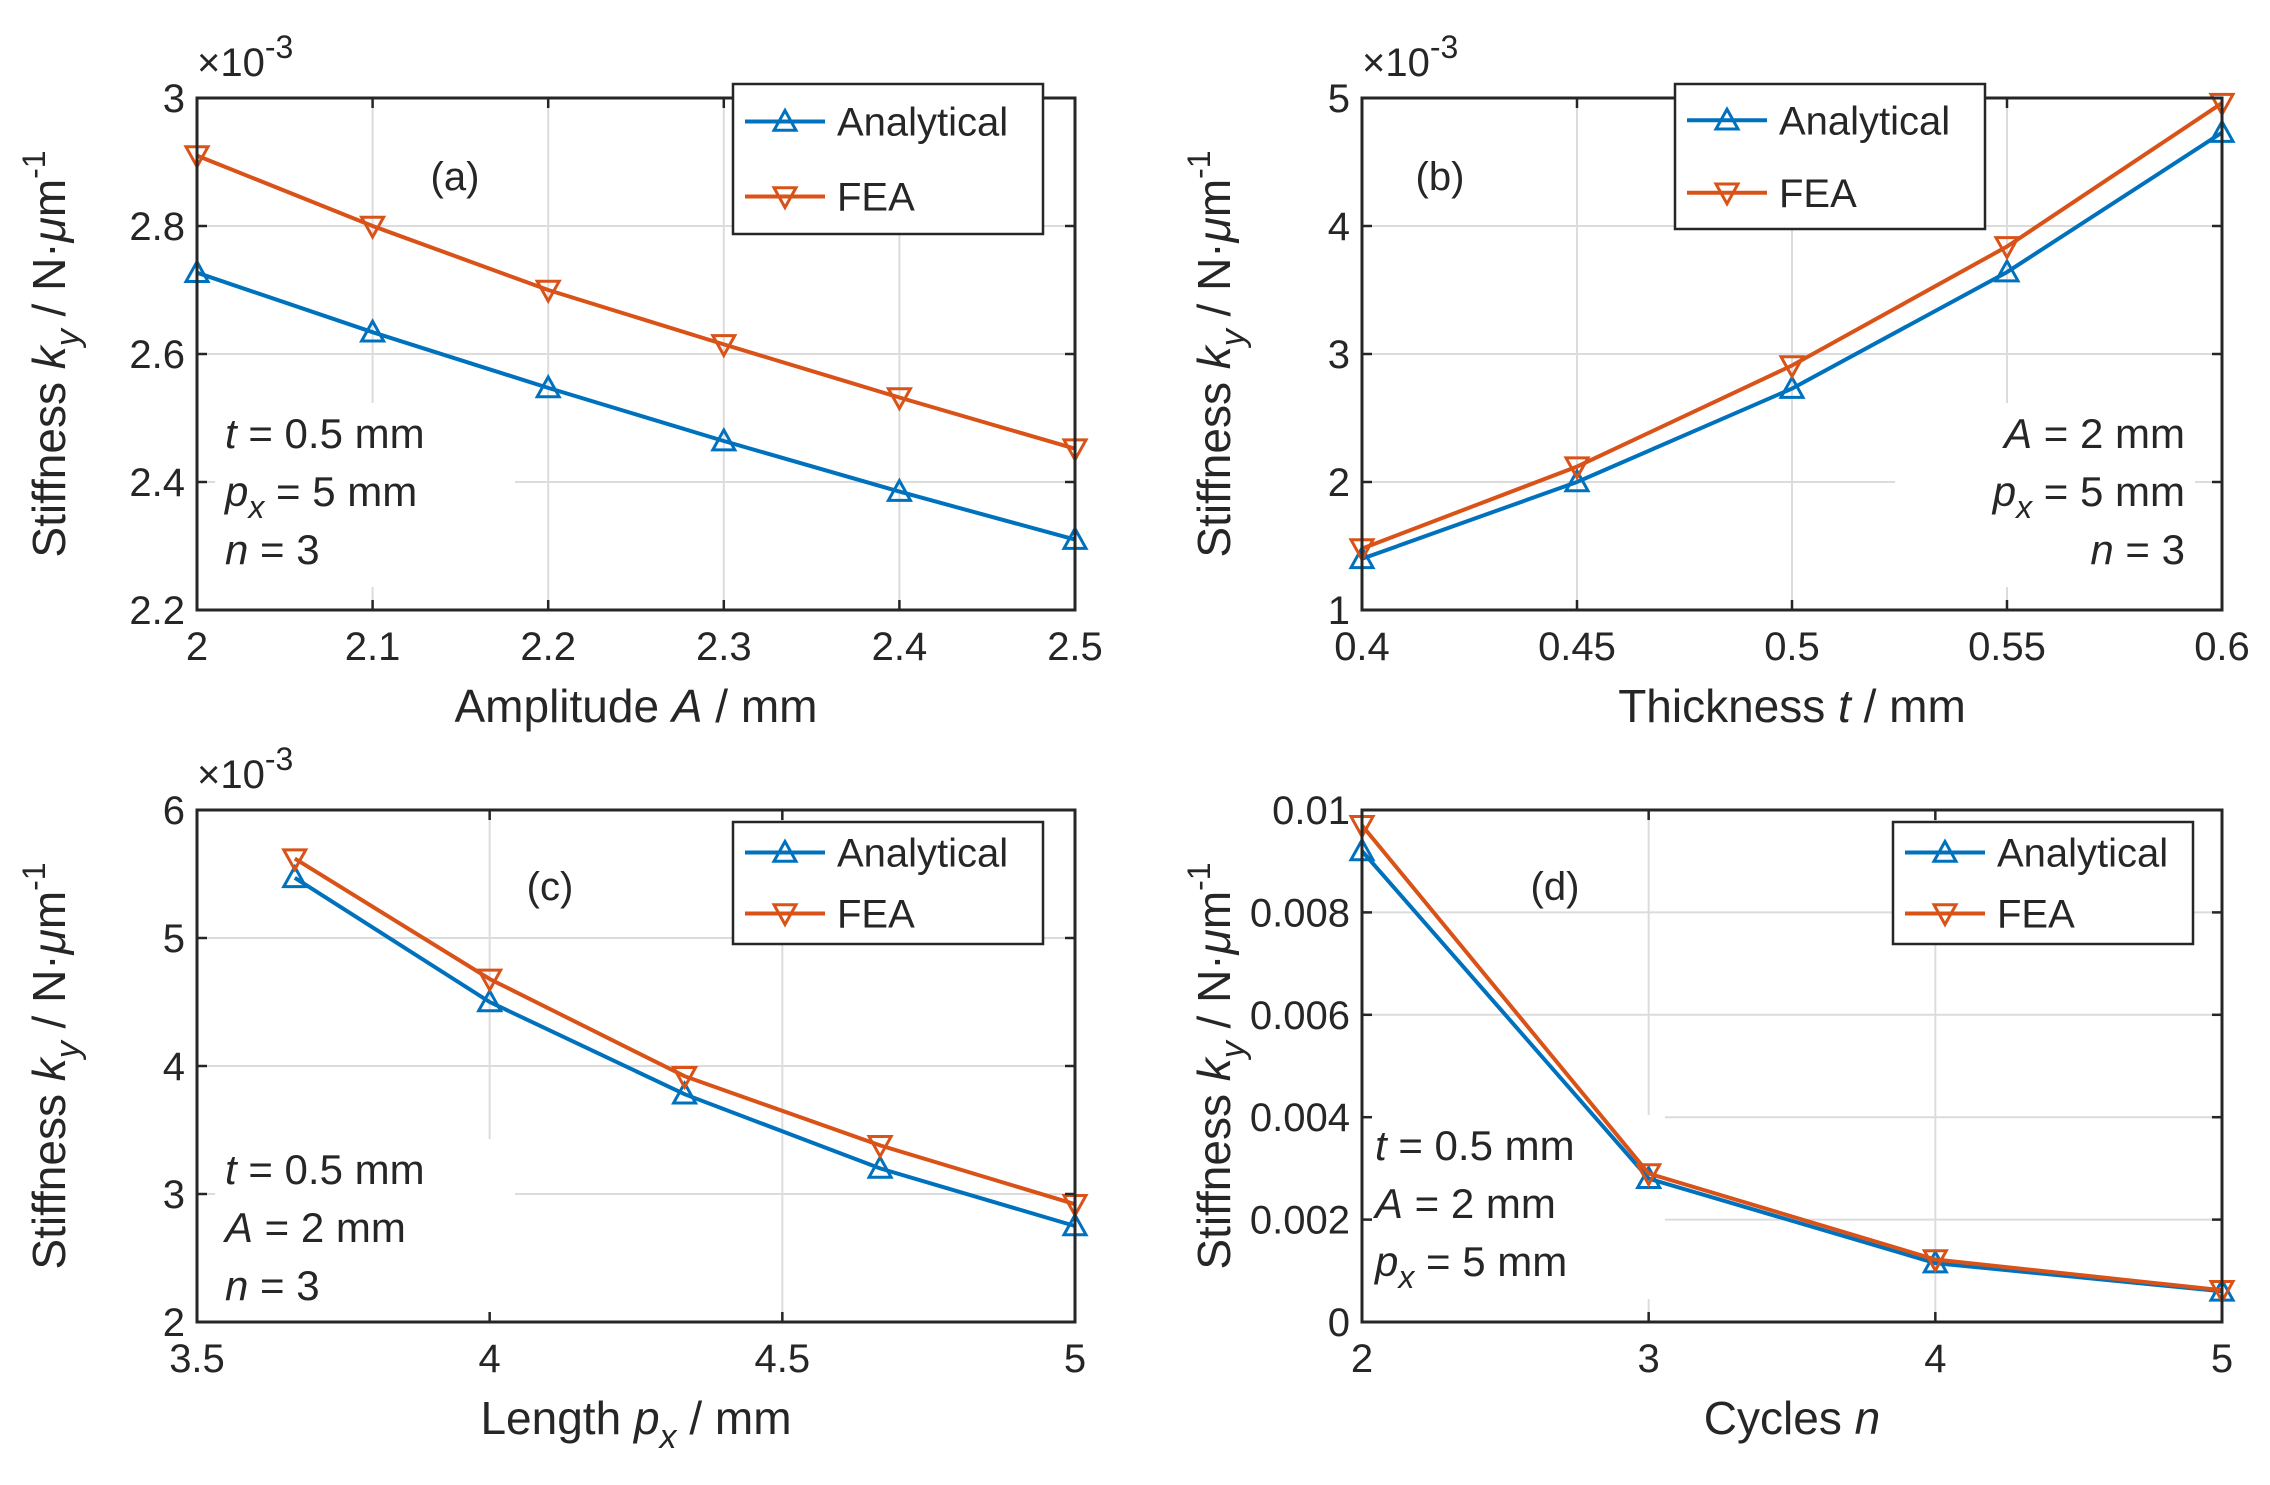  Describe the element at coordinates (1362, 647) in the screenshot. I see `x-tick-label: 0.4` at that location.